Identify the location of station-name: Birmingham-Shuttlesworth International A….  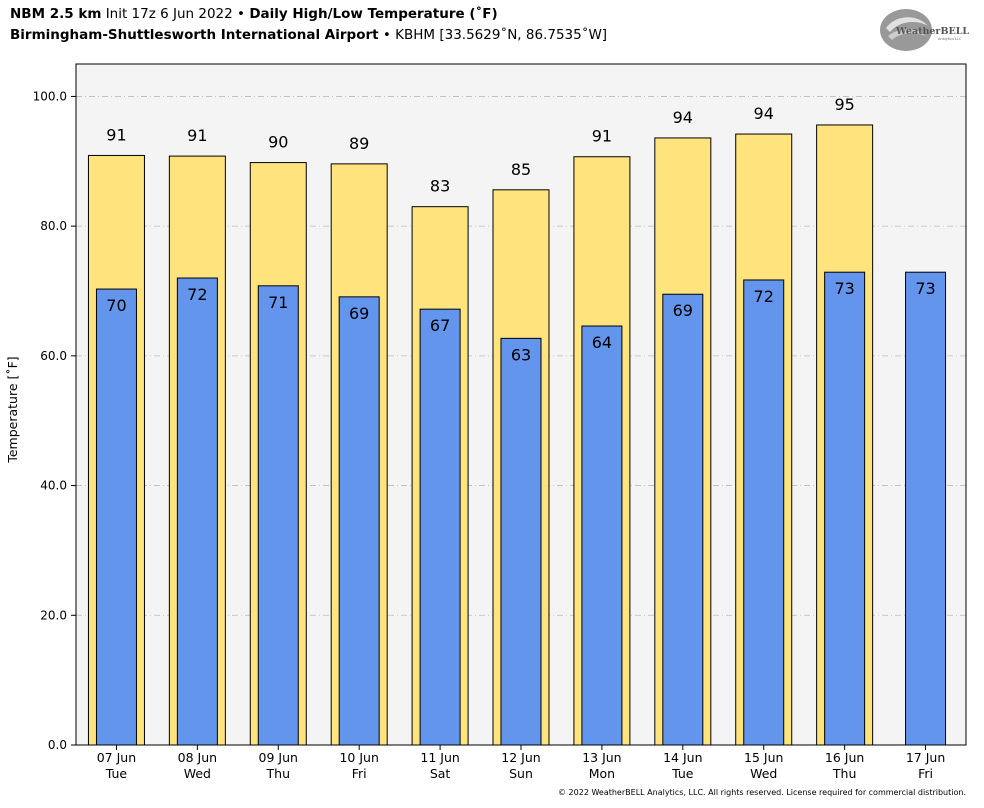
(194, 35).